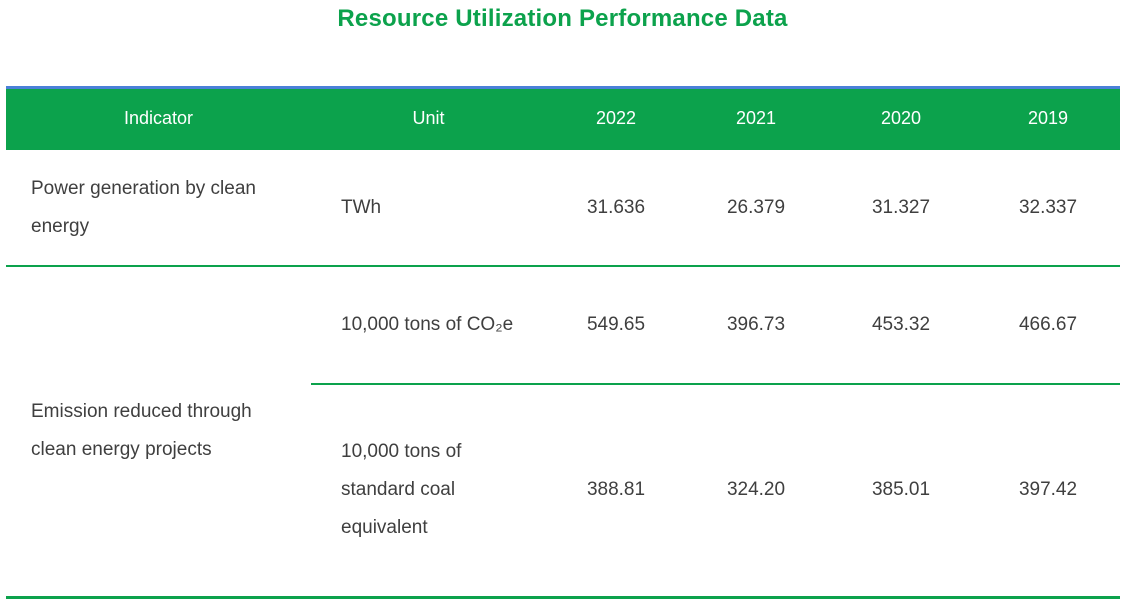 The width and height of the screenshot is (1125, 608). Describe the element at coordinates (901, 118) in the screenshot. I see `header-cell-2020: 2020` at that location.